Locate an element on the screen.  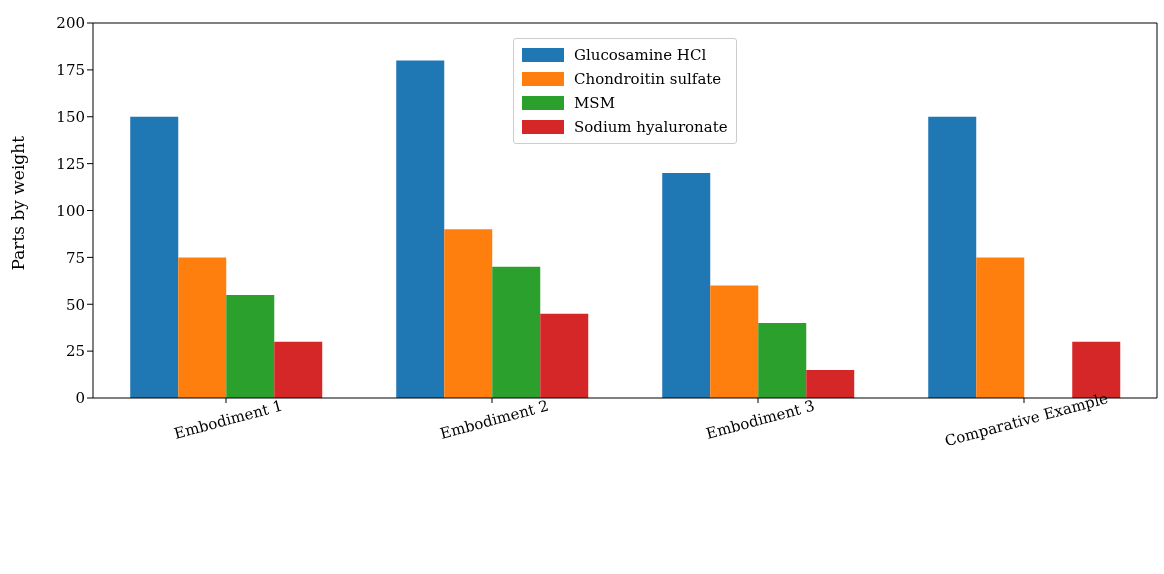
y-tick-label: 125 is located at coordinates (70, 163).